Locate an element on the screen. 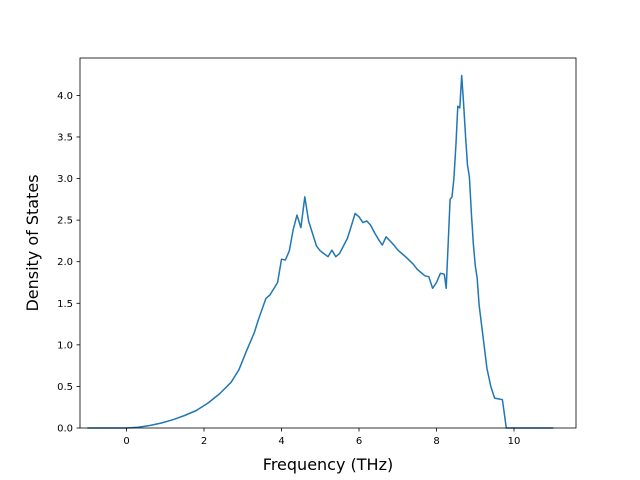 This screenshot has height=480, width=640. x-tick-label: 8 is located at coordinates (436, 441).